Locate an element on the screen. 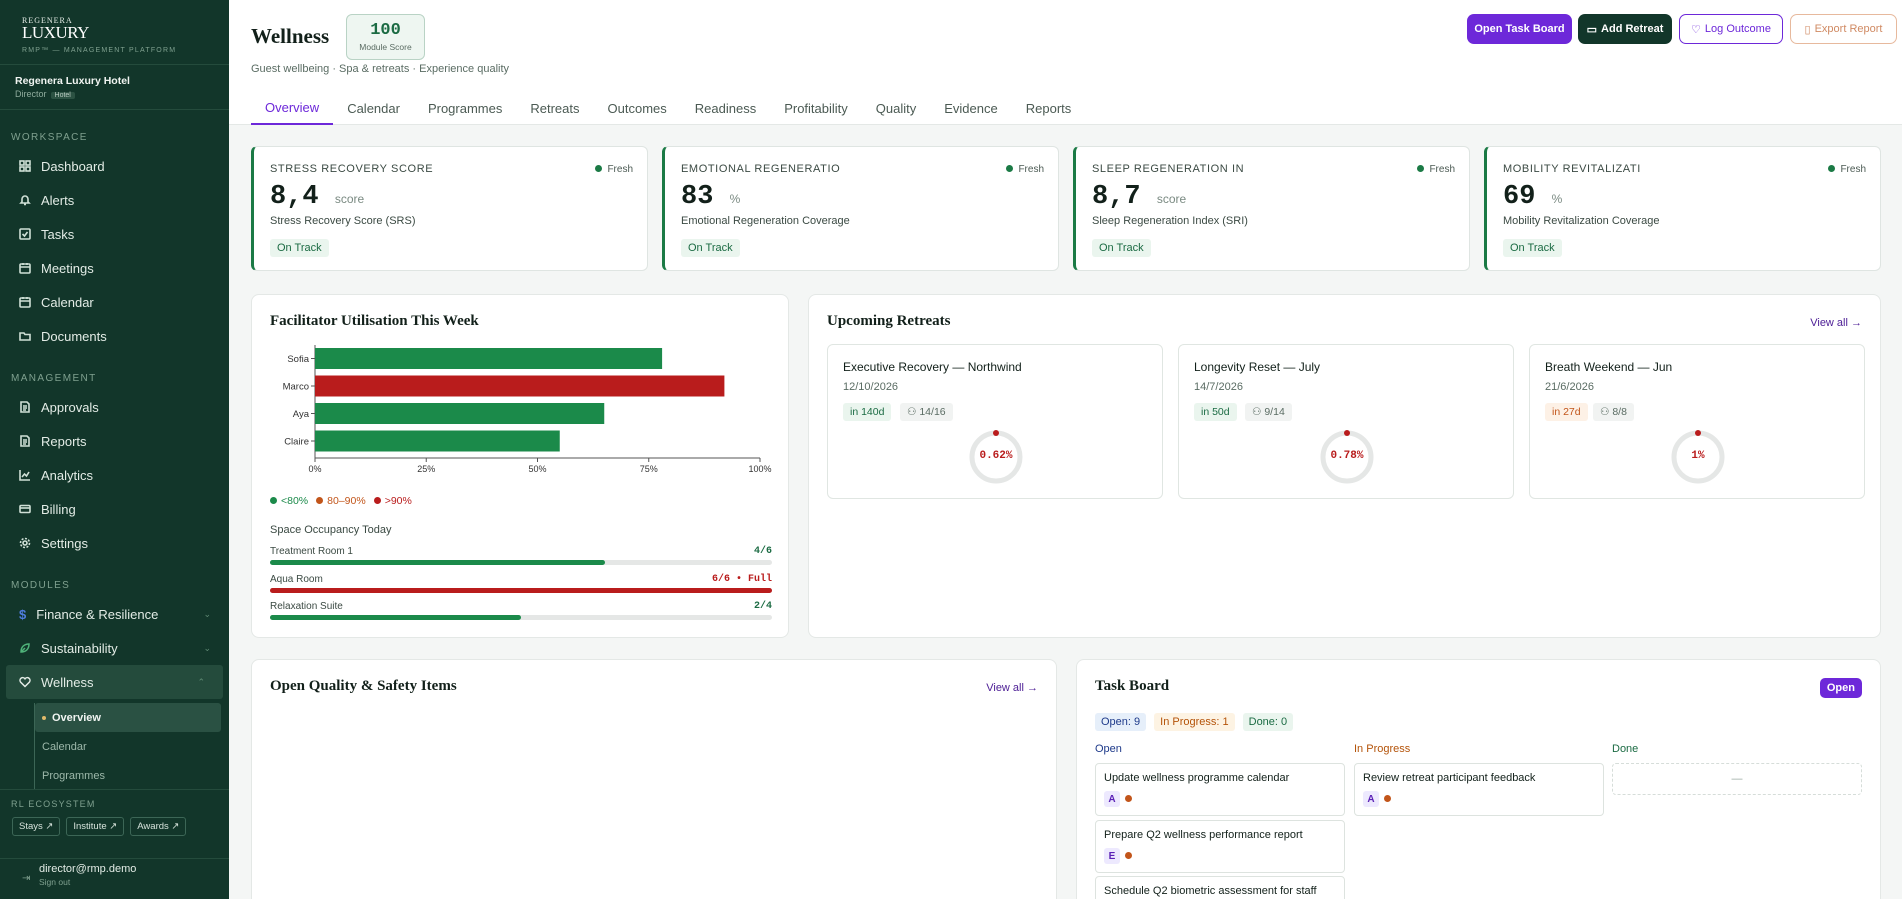 The height and width of the screenshot is (899, 1902). sidebar-item-label: Tasks is located at coordinates (58, 234).